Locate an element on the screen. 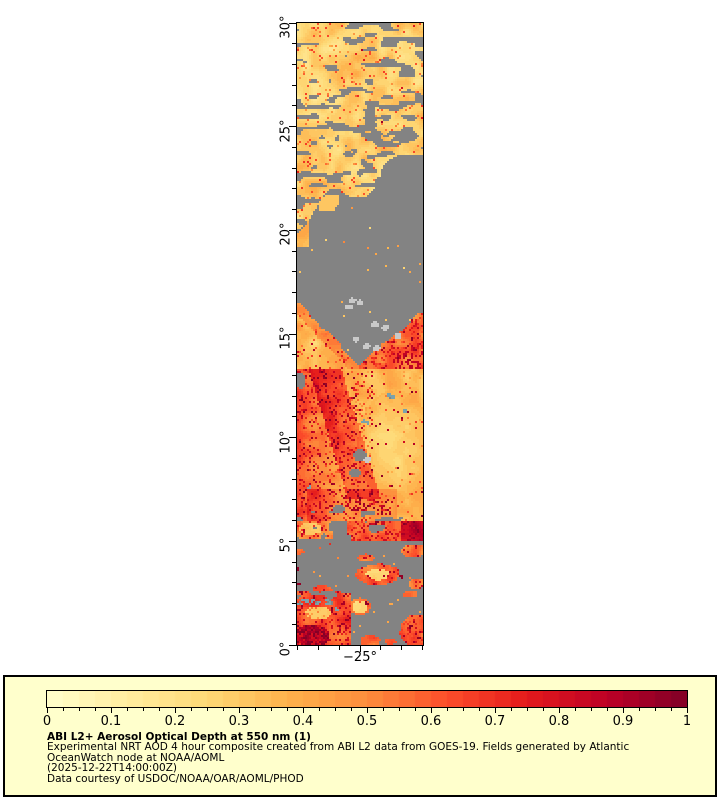 This screenshot has width=720, height=800. lat-tick-label-text: 10° is located at coordinates (286, 442).